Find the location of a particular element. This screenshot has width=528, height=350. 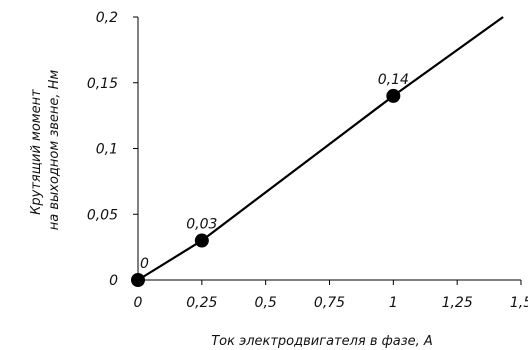

data-label: 0,03 is located at coordinates (201, 225).